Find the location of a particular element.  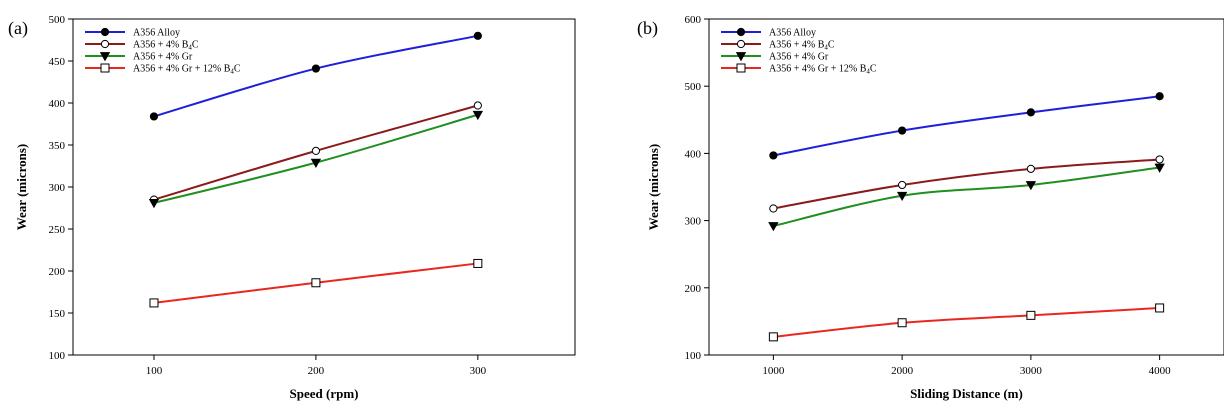

x-tick-label: 200 is located at coordinates (316, 371).